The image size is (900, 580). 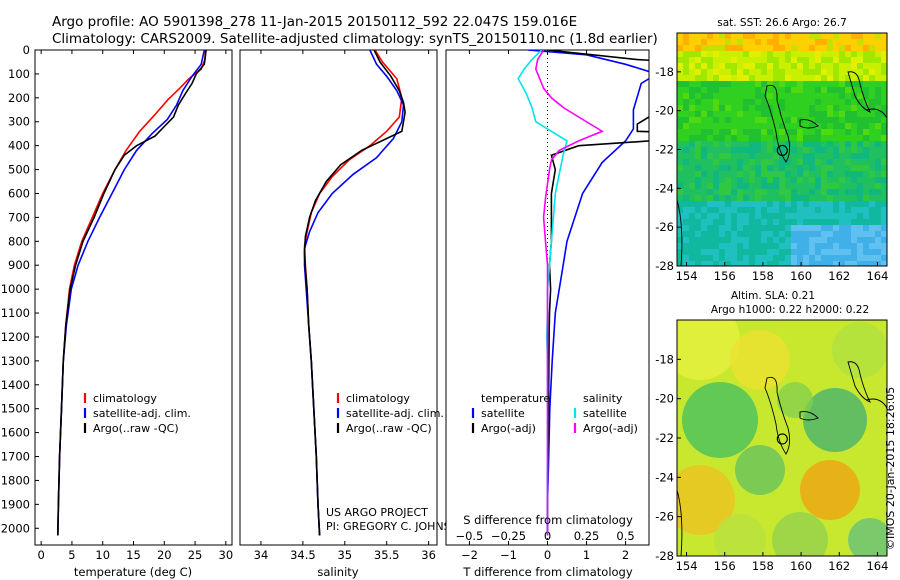 What do you see at coordinates (19, 122) in the screenshot?
I see `depth-tick-label: 300` at bounding box center [19, 122].